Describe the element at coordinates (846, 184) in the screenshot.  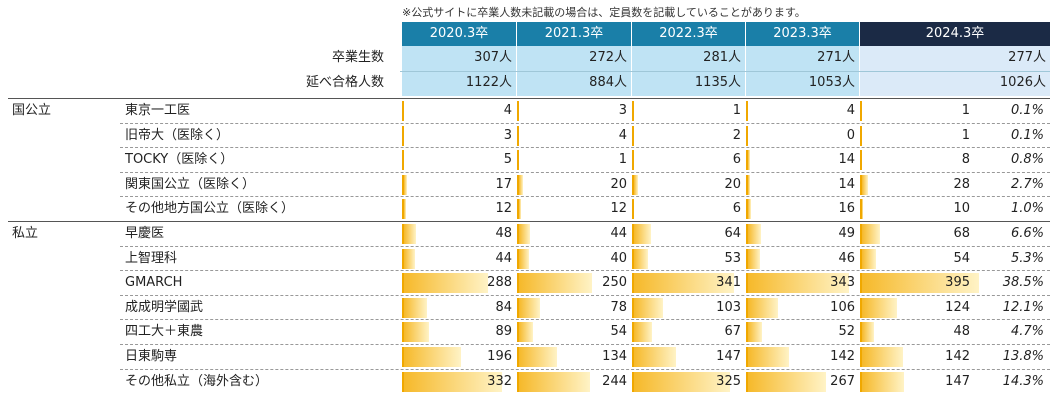
I see `value-number: 14` at that location.